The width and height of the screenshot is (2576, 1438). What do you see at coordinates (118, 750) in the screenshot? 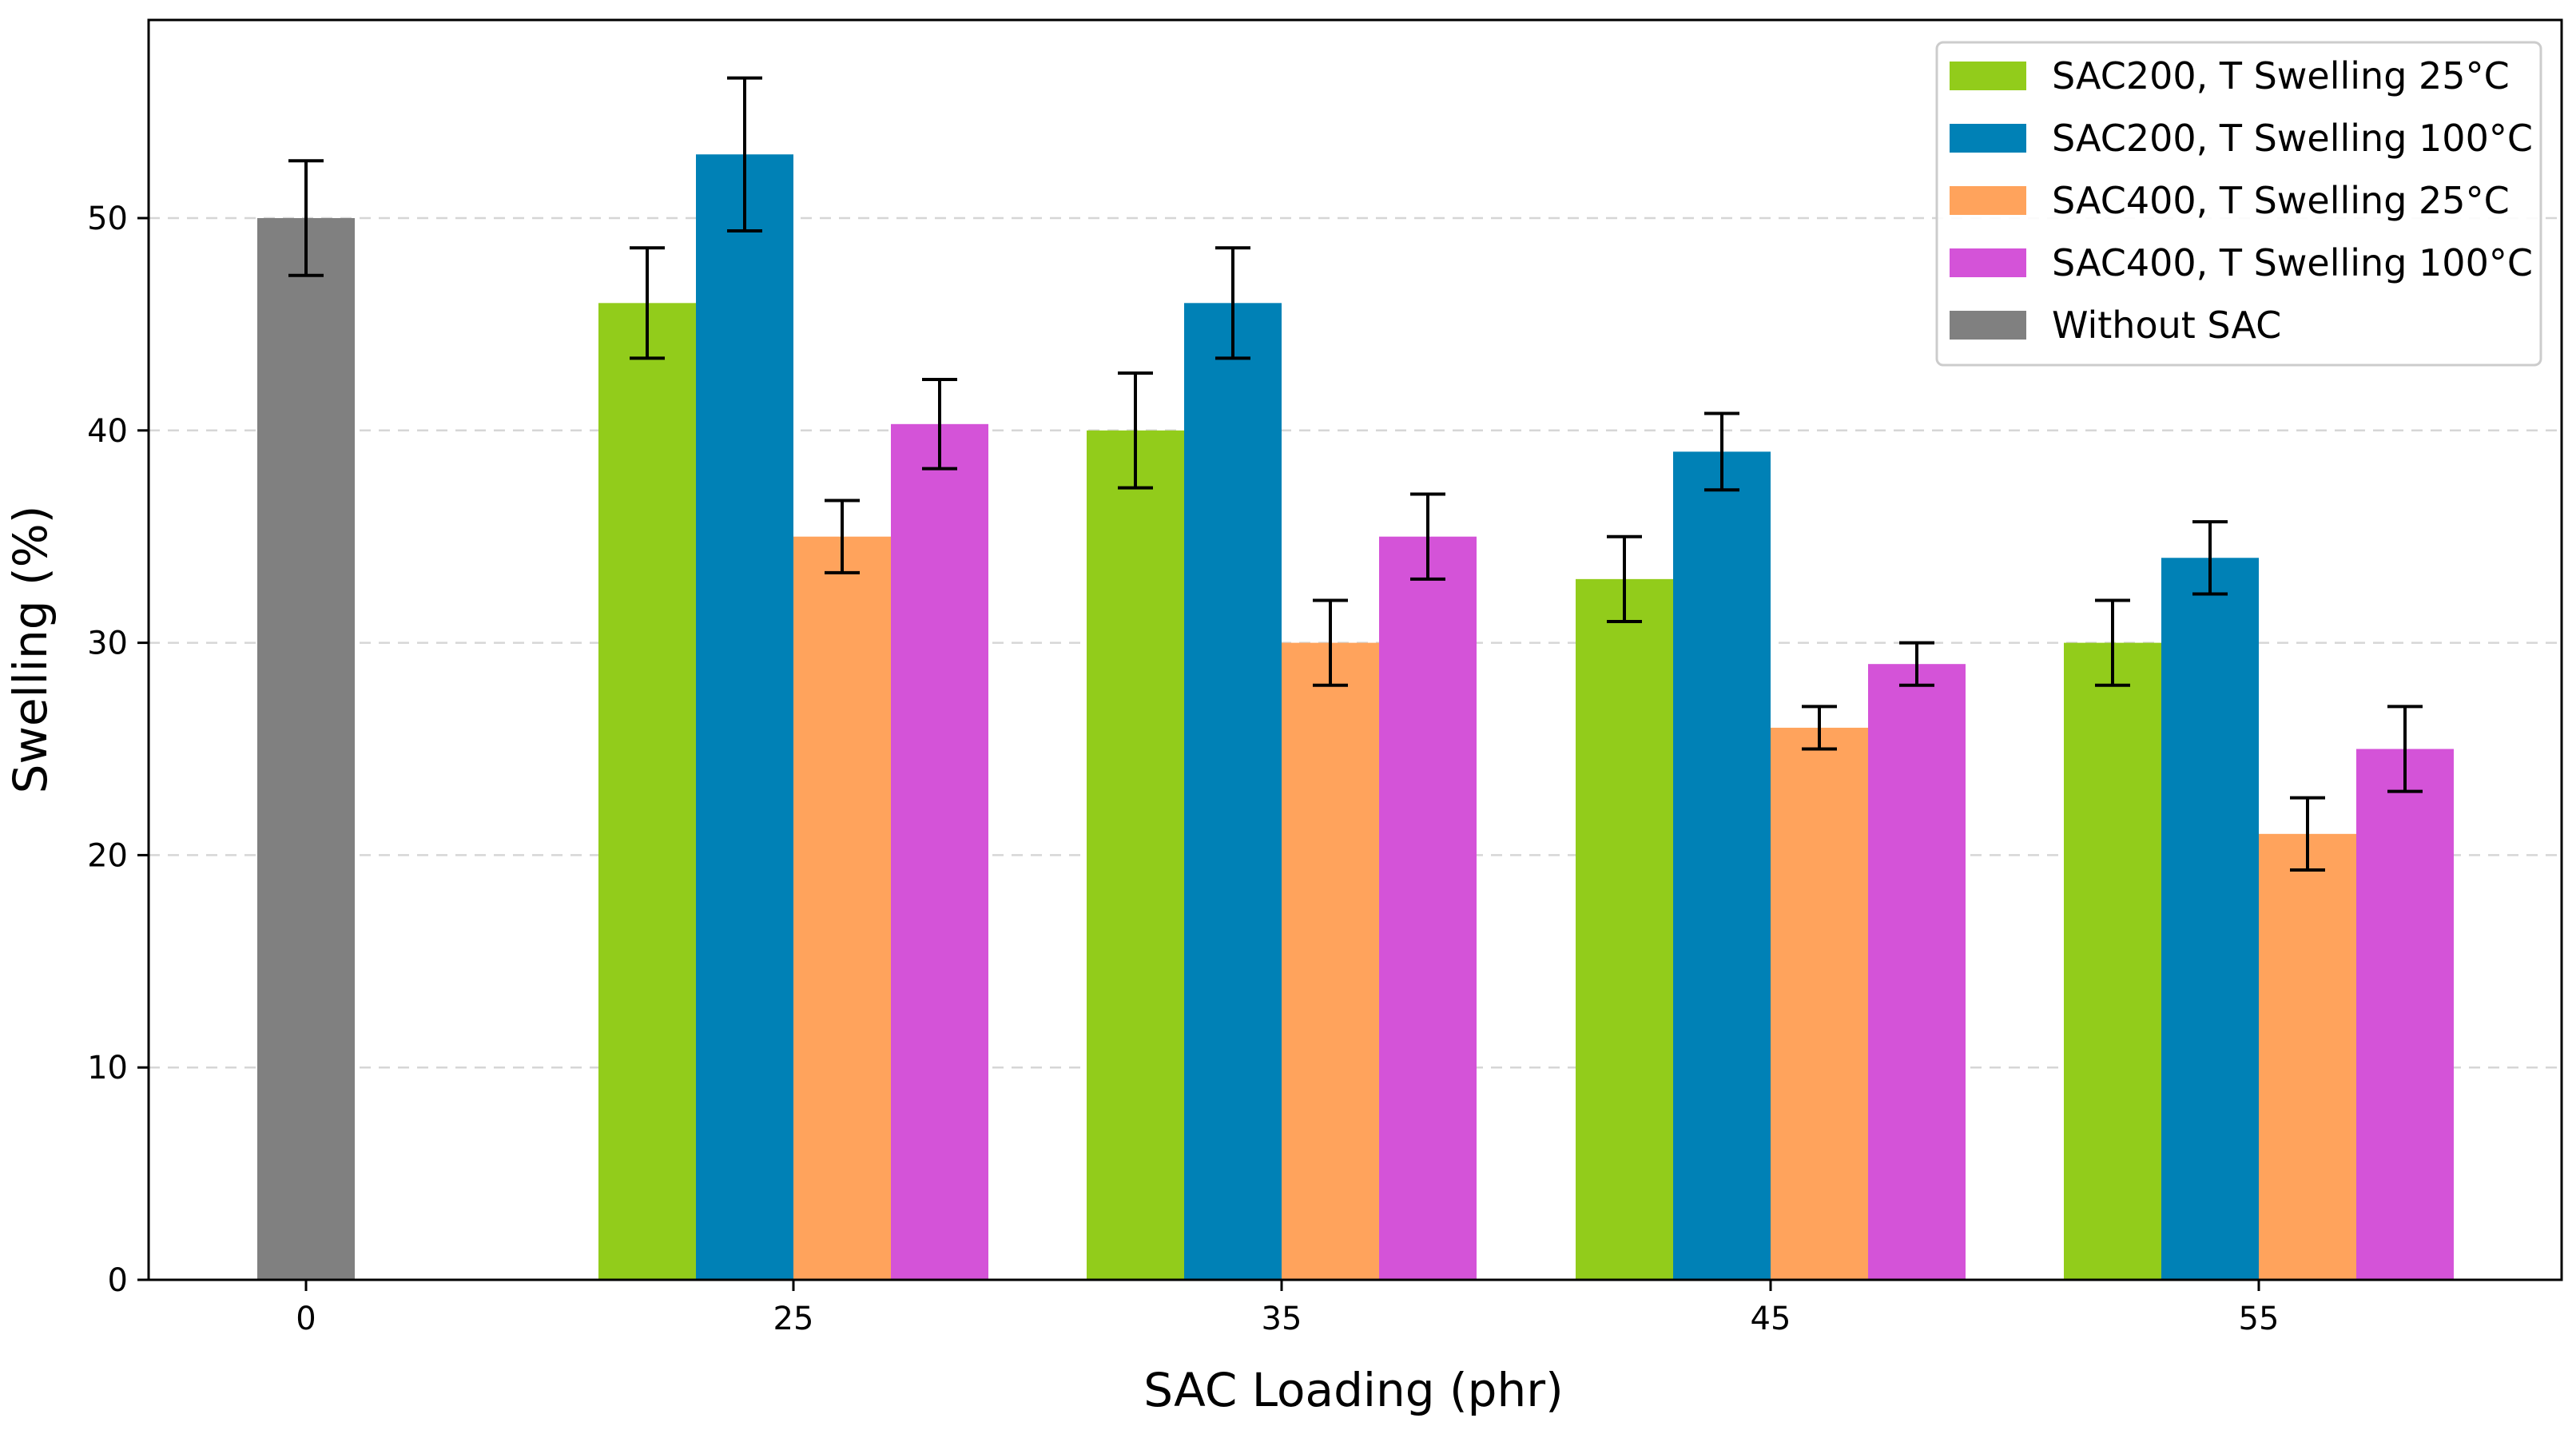
I see `y-axis-ticks: 0 10 20 30 40 50` at bounding box center [118, 750].